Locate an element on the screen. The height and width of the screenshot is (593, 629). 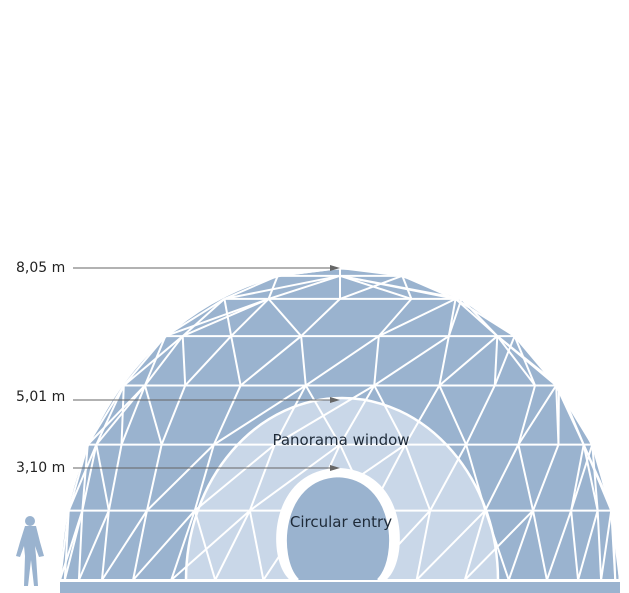
height-label-panorama: 5,01 m is located at coordinates (40, 397).